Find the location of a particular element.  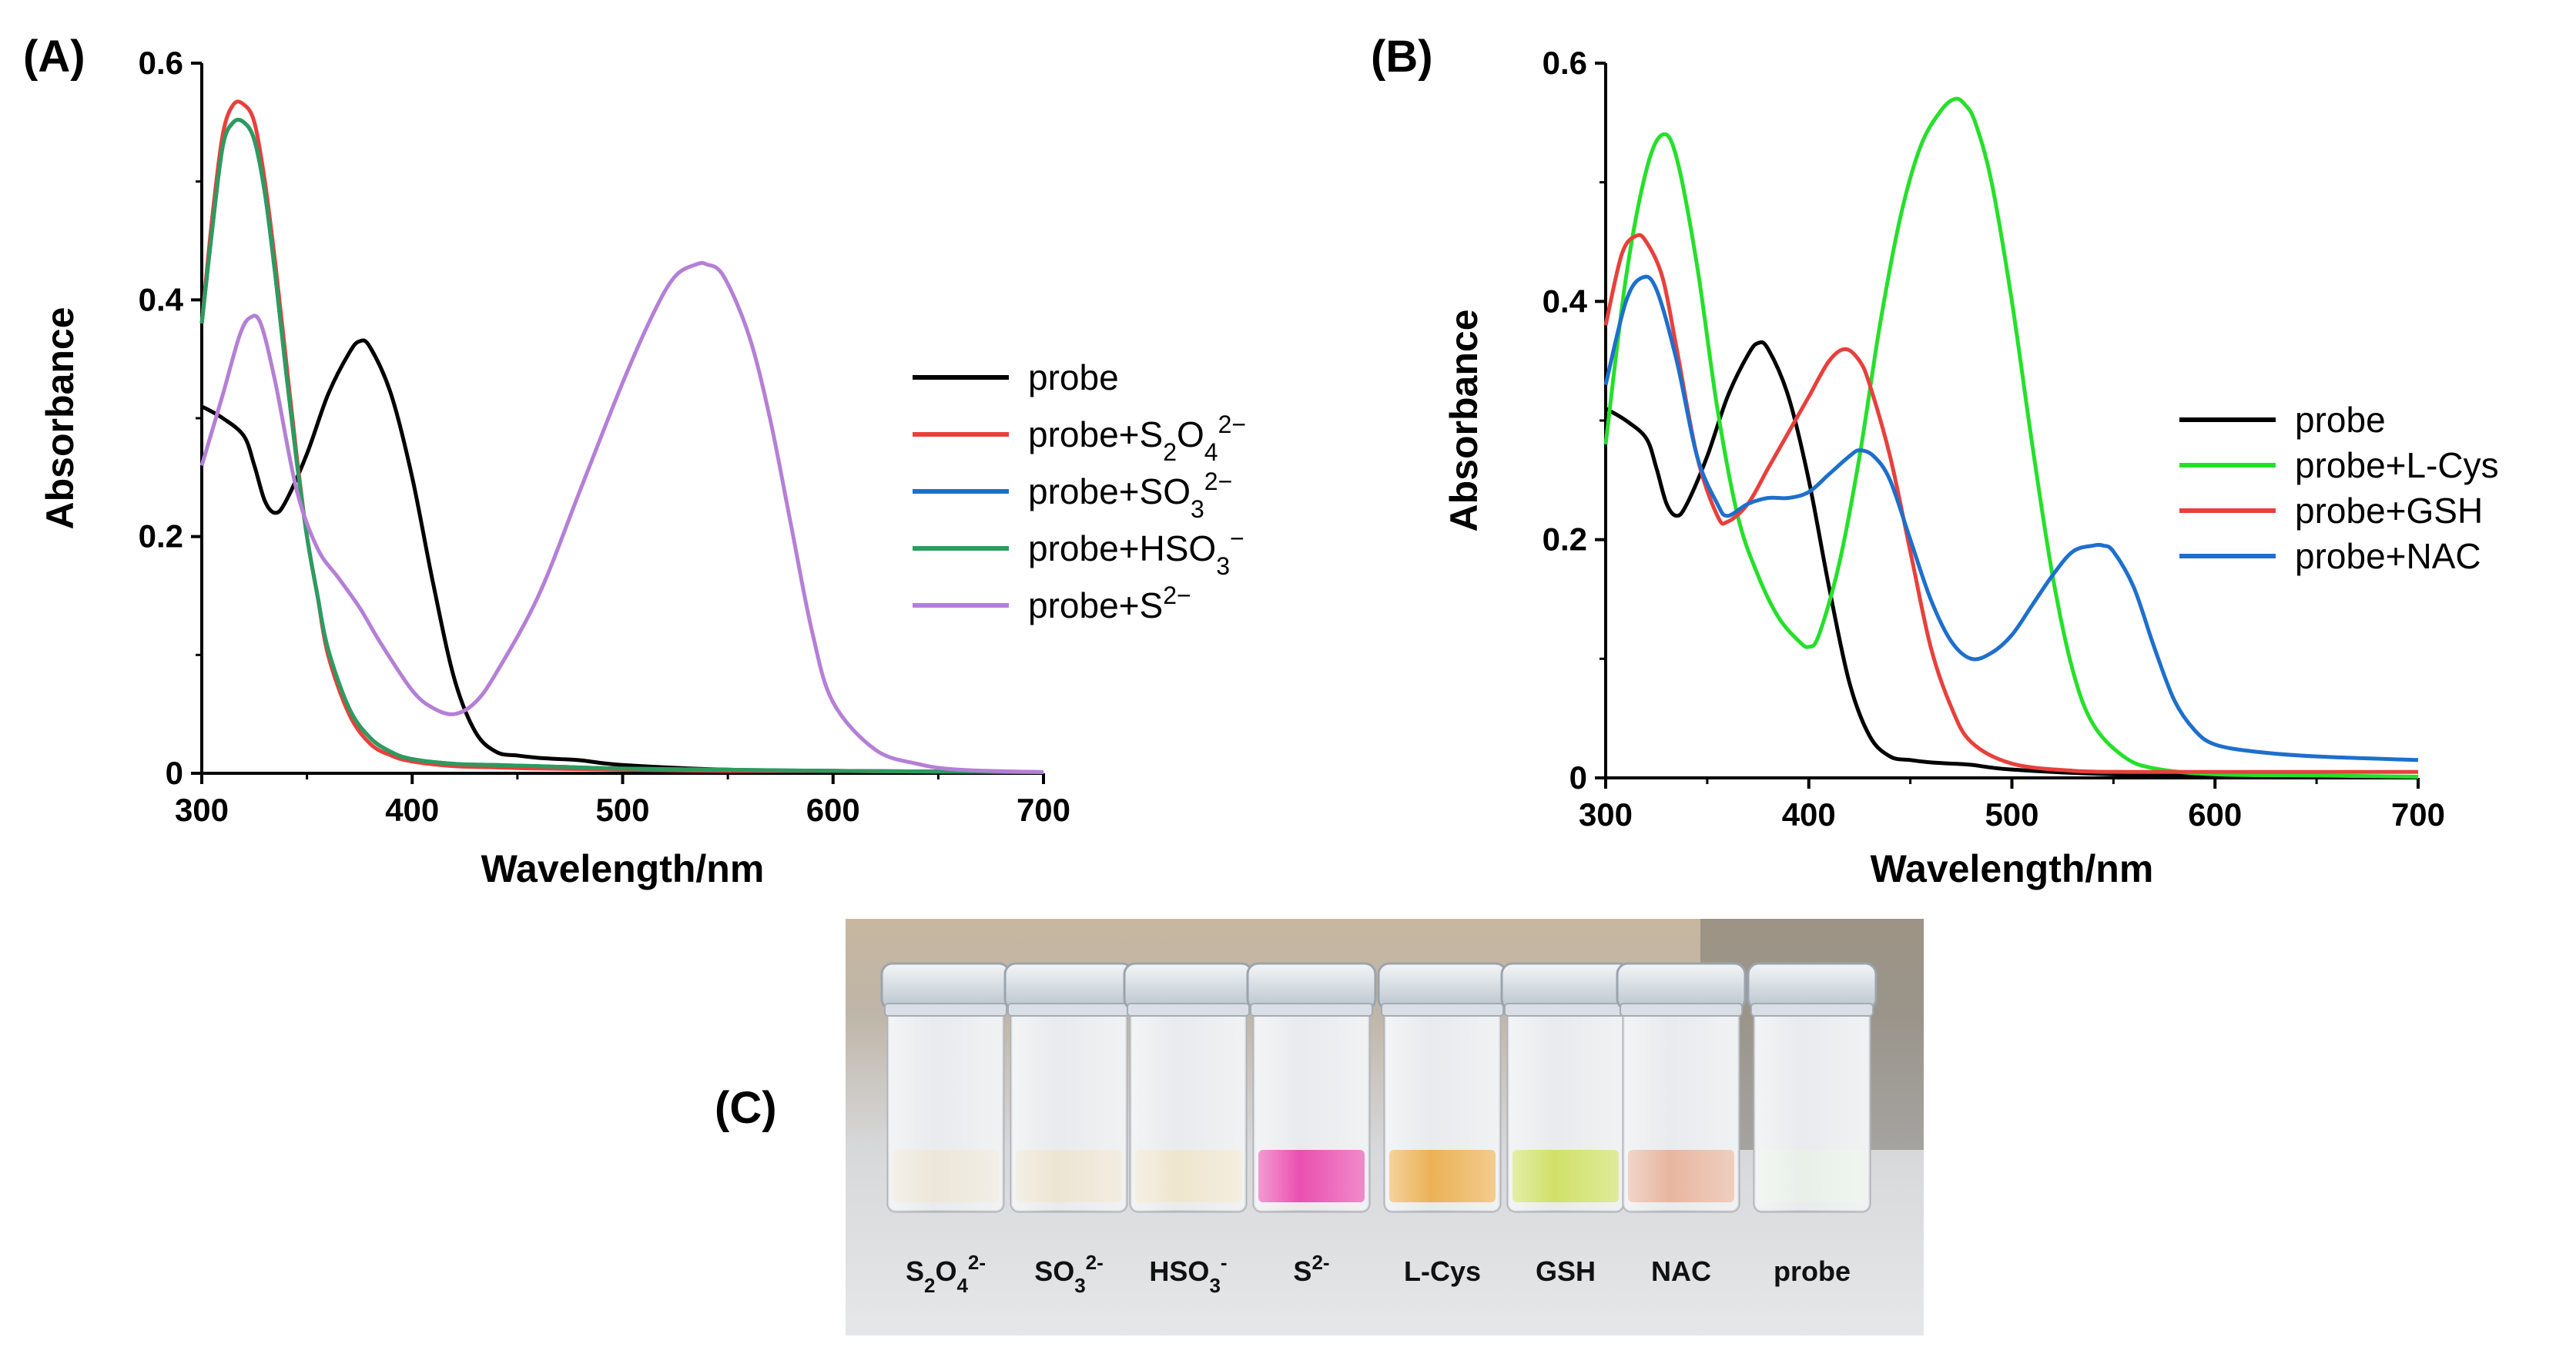

panel-c-label: (C) is located at coordinates (746, 1108).